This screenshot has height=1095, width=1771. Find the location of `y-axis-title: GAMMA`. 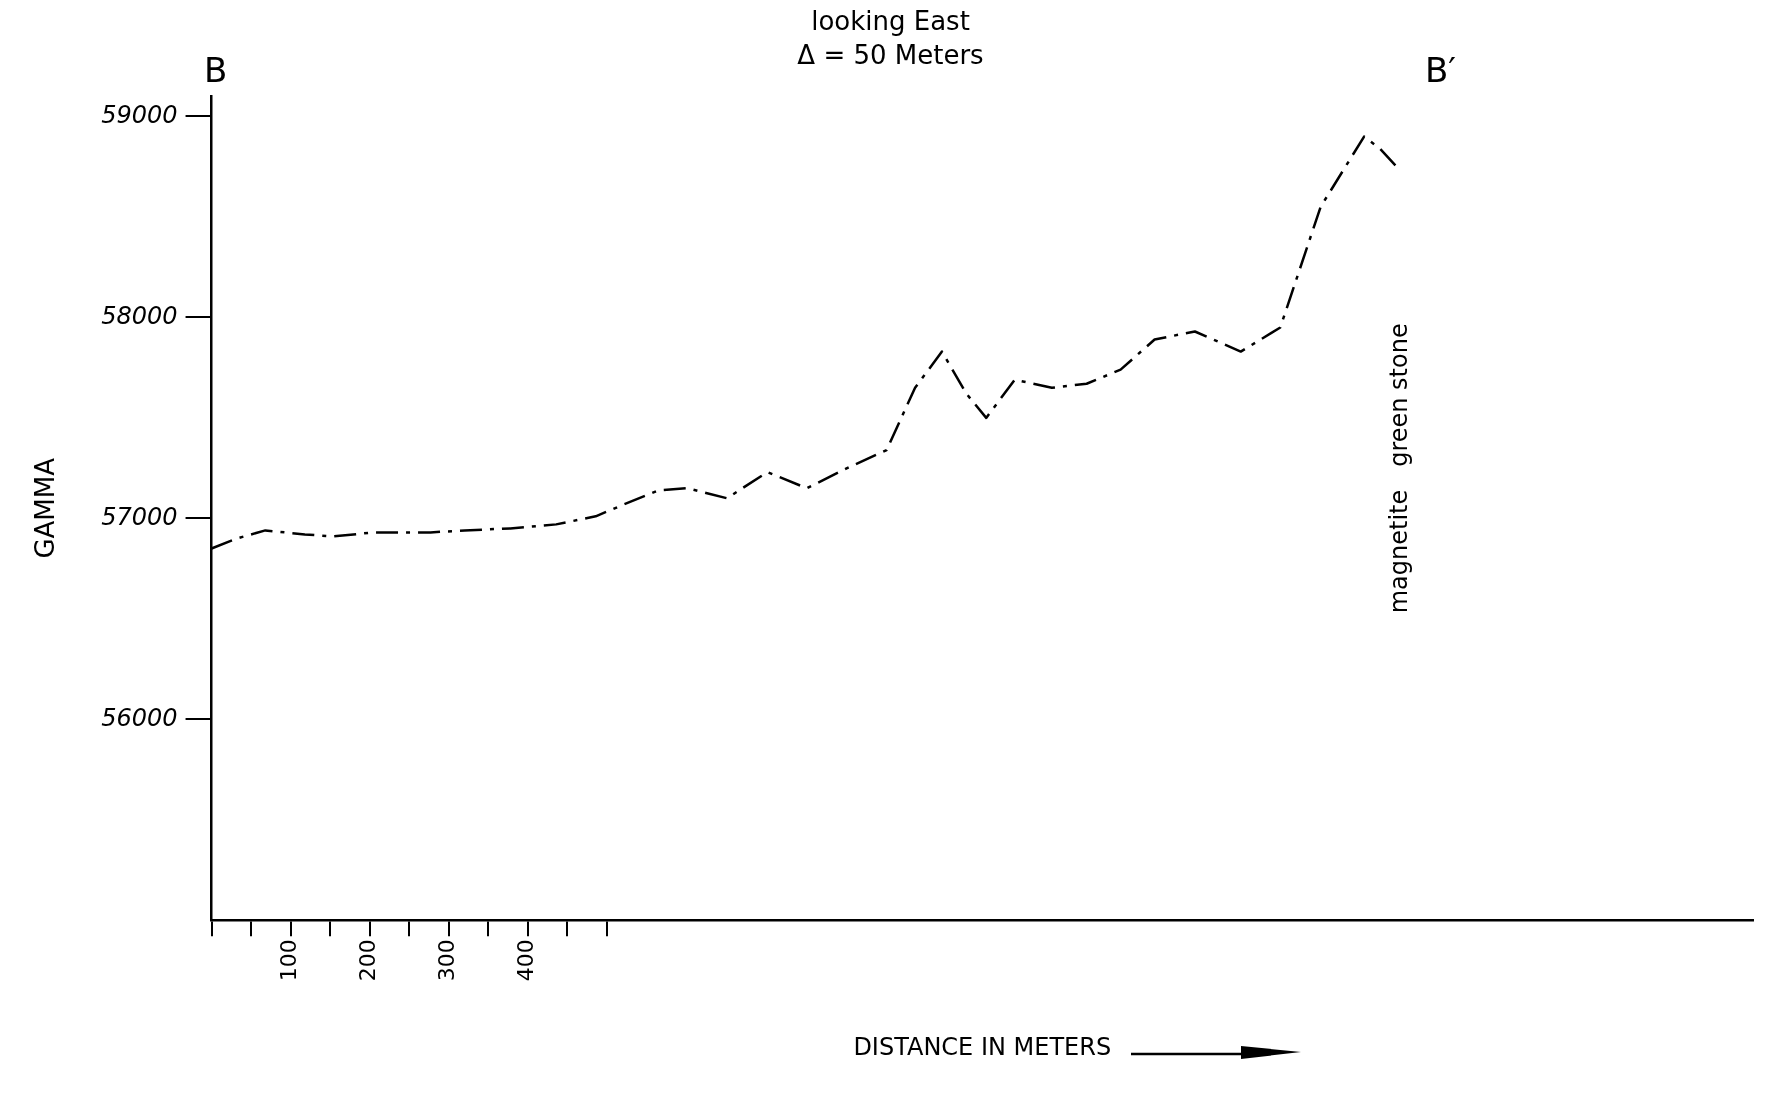

y-axis-title: GAMMA is located at coordinates (45, 508).